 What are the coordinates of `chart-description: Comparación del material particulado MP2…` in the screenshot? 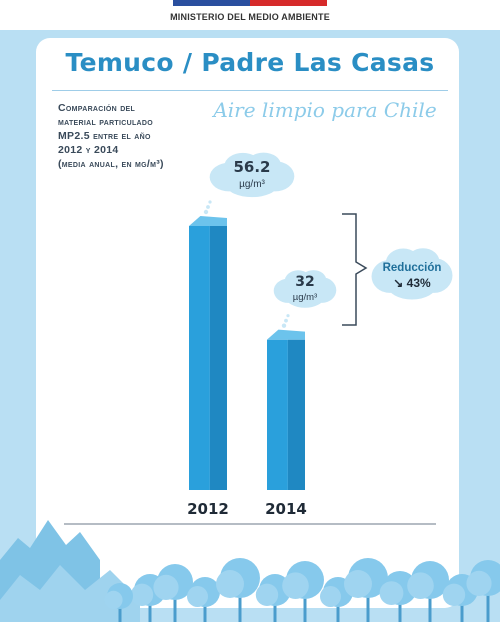 It's located at (138, 136).